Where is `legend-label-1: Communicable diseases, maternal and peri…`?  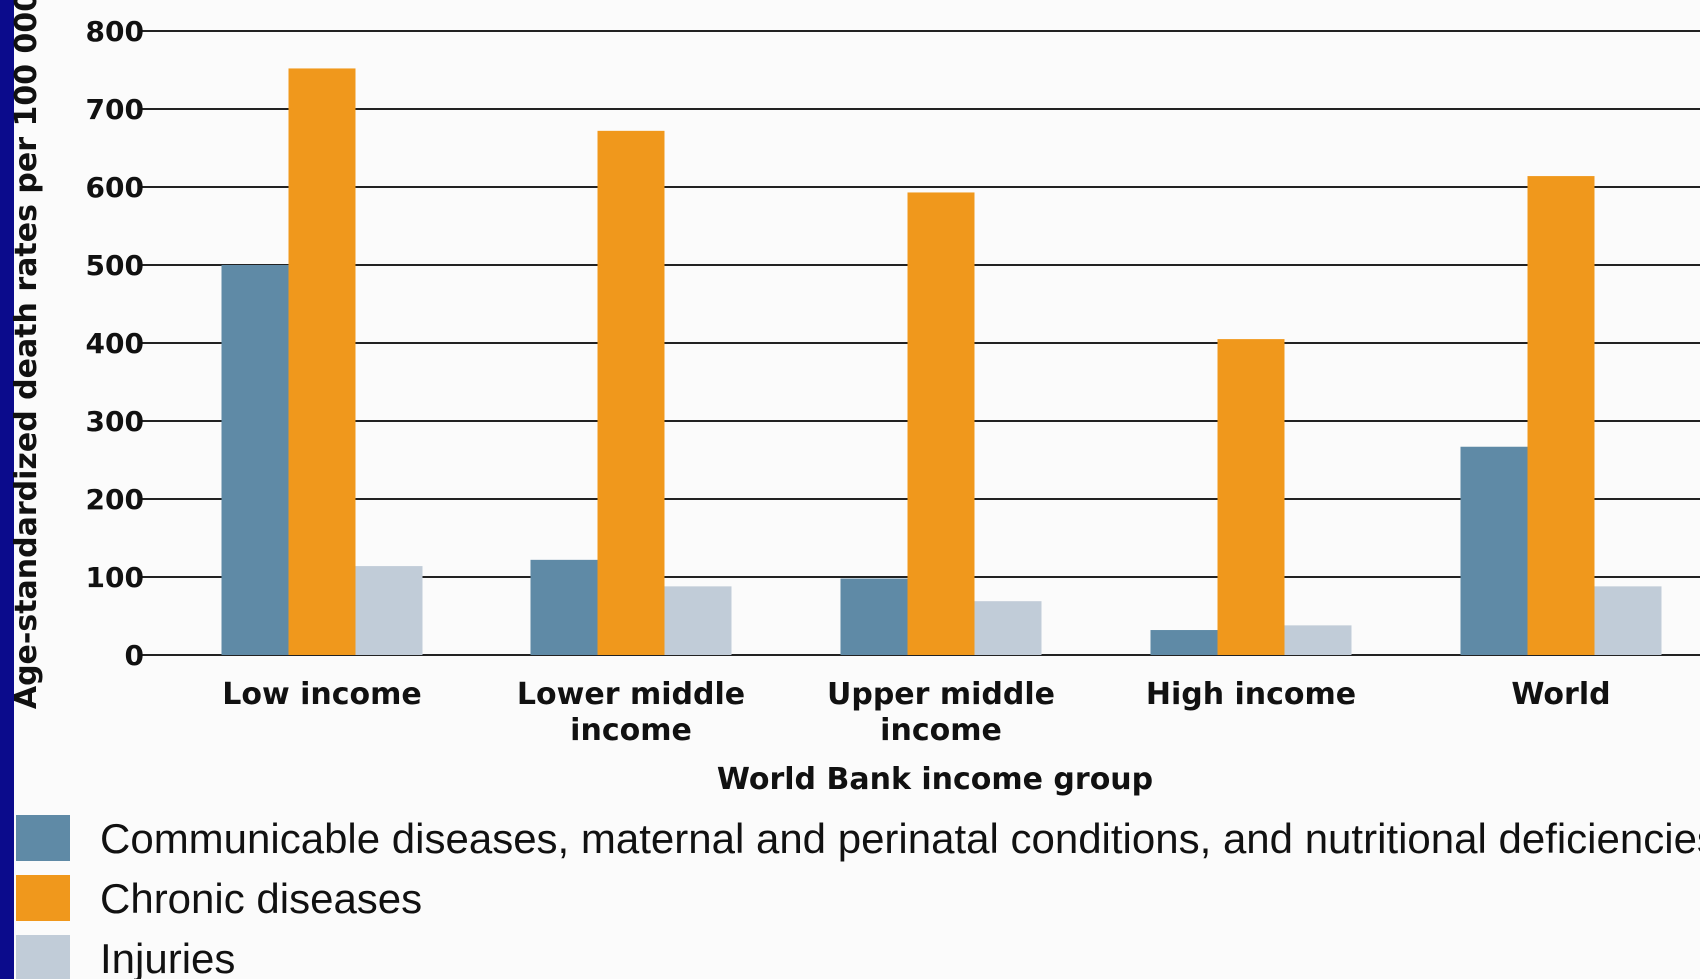
legend-label-1: Communicable diseases, maternal and peri… is located at coordinates (900, 838).